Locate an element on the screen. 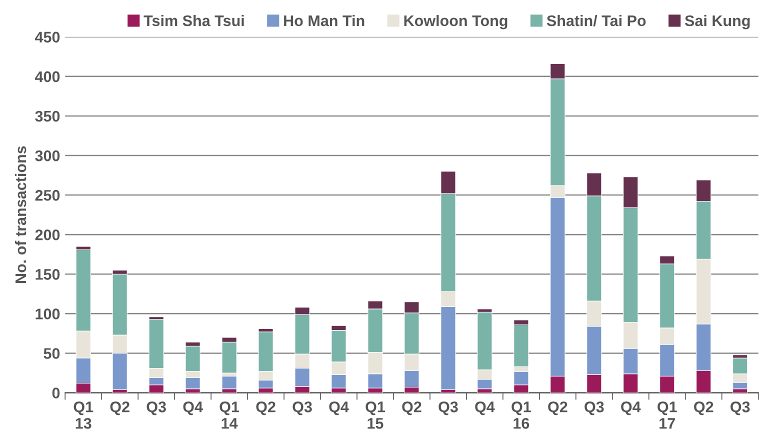 The width and height of the screenshot is (766, 434). legend-label: Kowloon Tong is located at coordinates (456, 22).